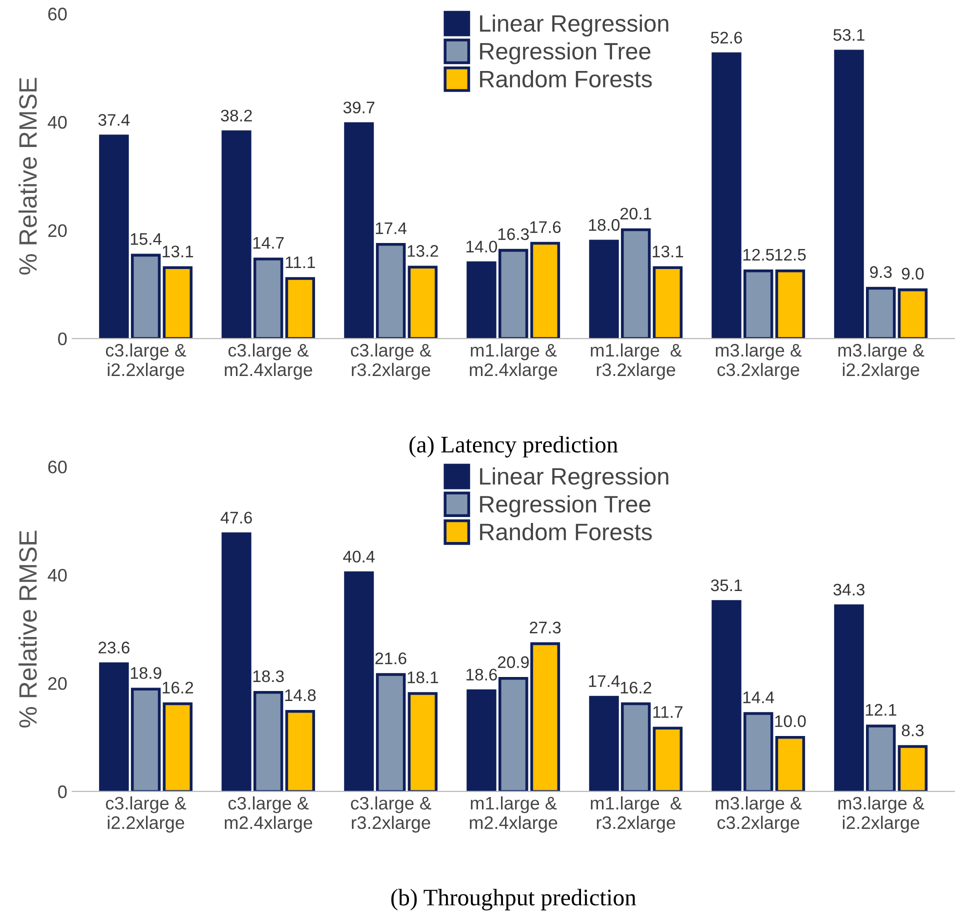 This screenshot has height=915, width=964. Describe the element at coordinates (482, 246) in the screenshot. I see `data-label: 14.0` at that location.